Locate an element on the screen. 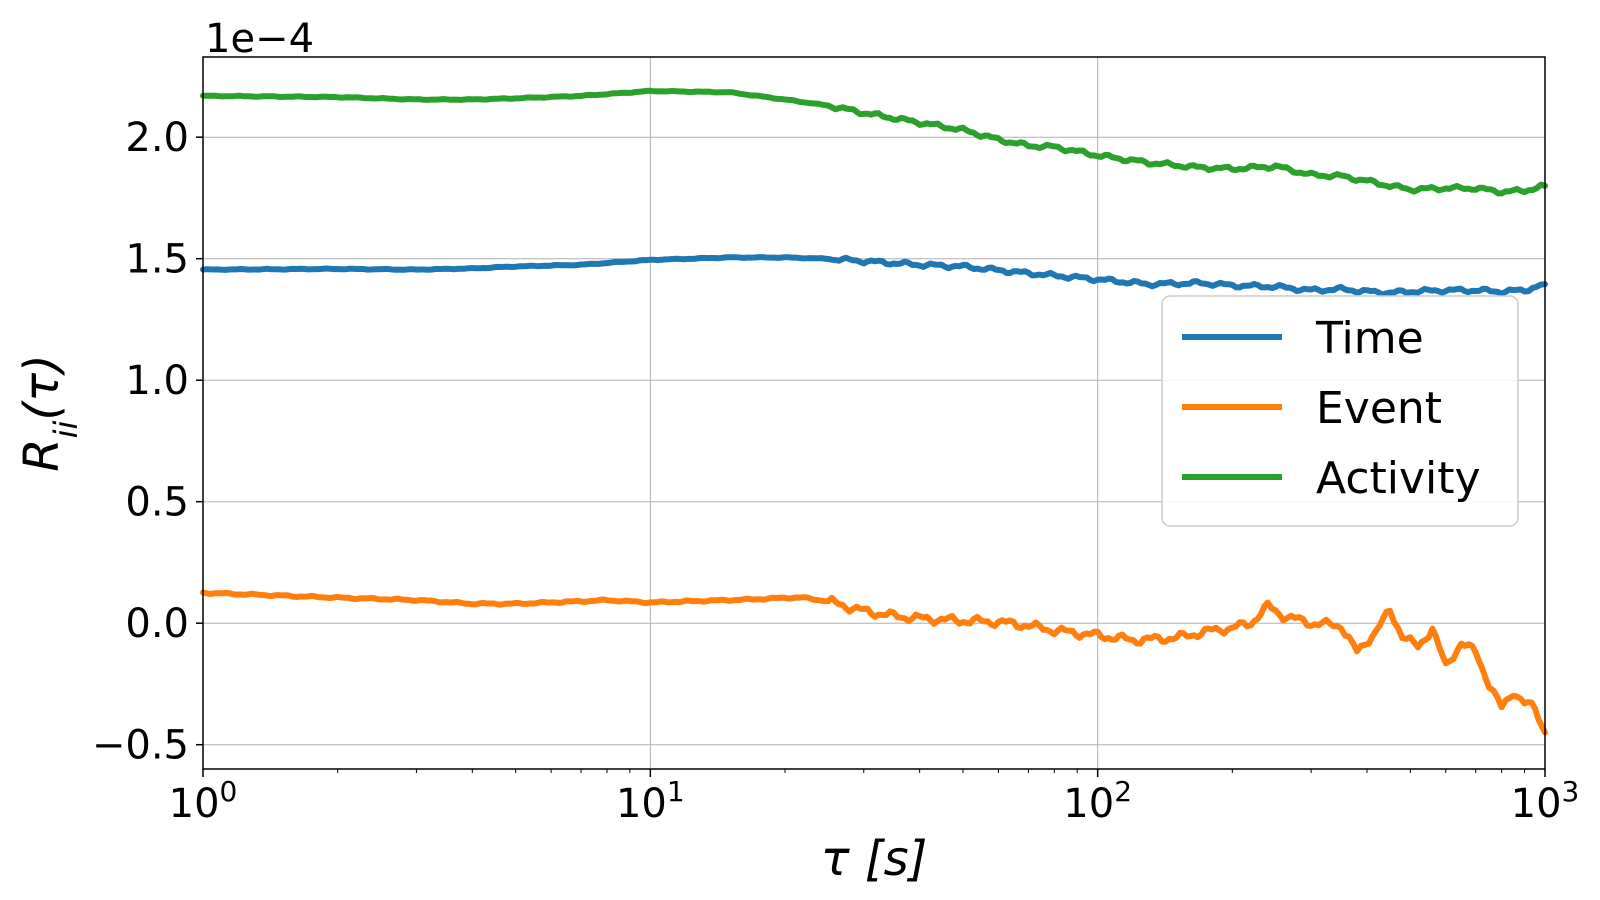  x-tick-label: 10² is located at coordinates (1097, 801).